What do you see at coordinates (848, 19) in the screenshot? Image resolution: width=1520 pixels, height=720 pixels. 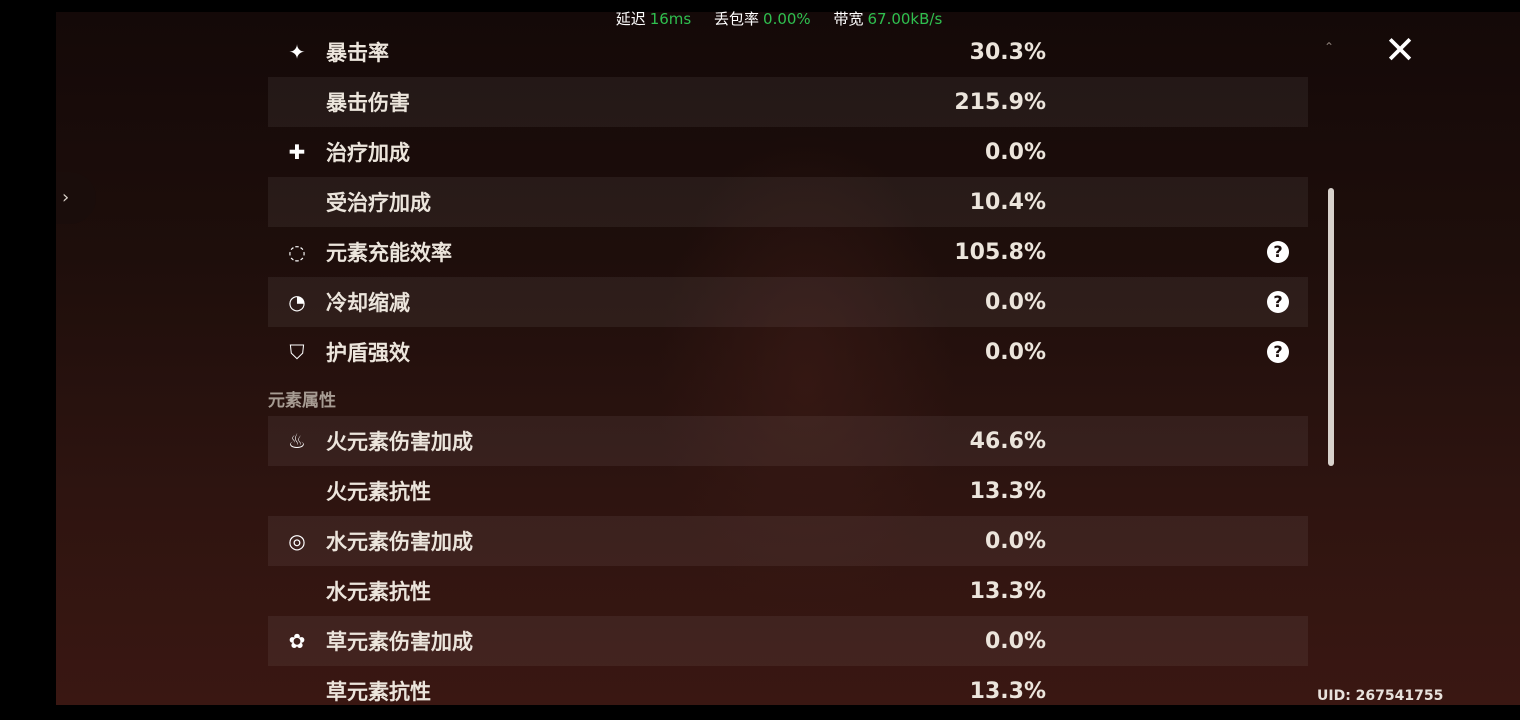 I see `bandwidth-label: 带宽` at bounding box center [848, 19].